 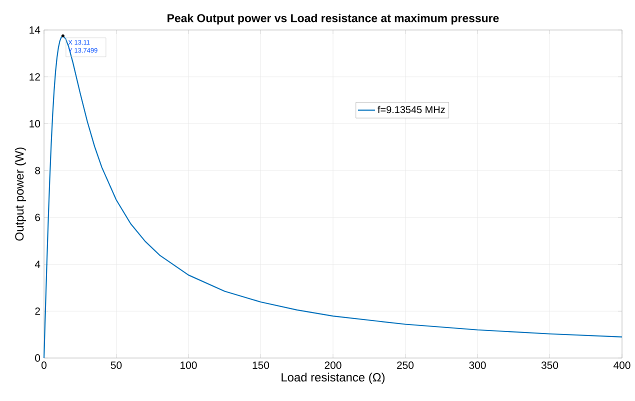 What do you see at coordinates (188, 365) in the screenshot?
I see `x-tick-label: 100` at bounding box center [188, 365].